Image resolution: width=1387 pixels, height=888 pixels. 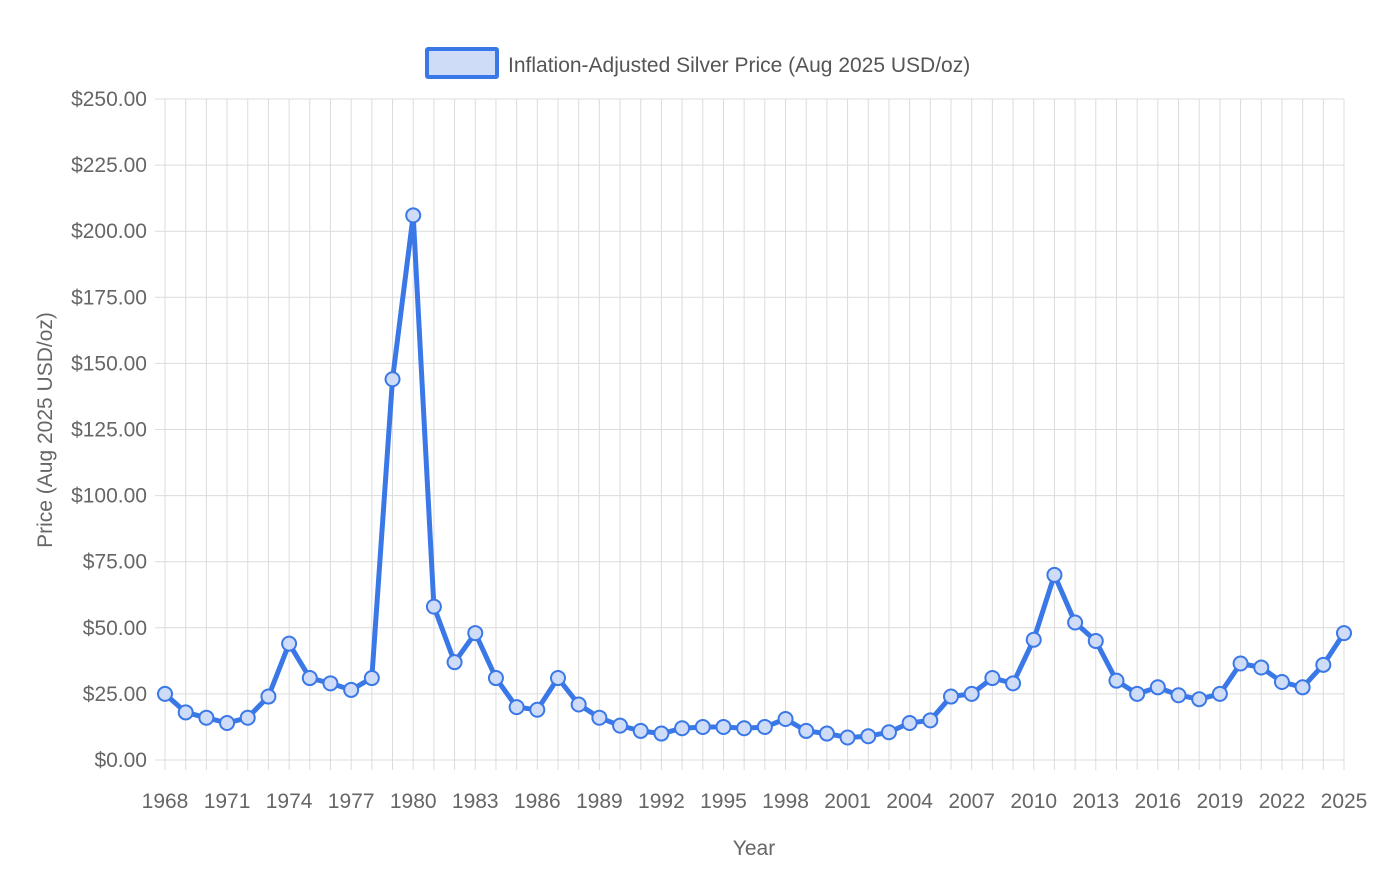 What do you see at coordinates (1095, 801) in the screenshot?
I see `x-tick-label: 2013` at bounding box center [1095, 801].